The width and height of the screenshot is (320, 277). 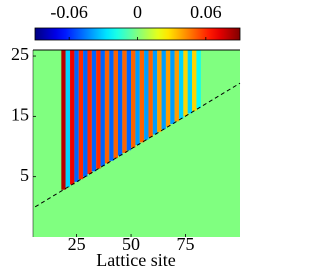 What do you see at coordinates (186, 244) in the screenshot?
I see `x-tick-label: 75` at bounding box center [186, 244].